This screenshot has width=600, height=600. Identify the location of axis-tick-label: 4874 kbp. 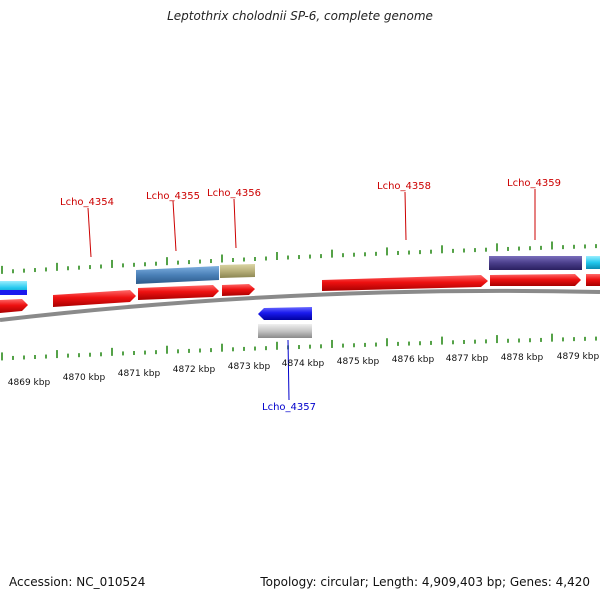
(303, 364).